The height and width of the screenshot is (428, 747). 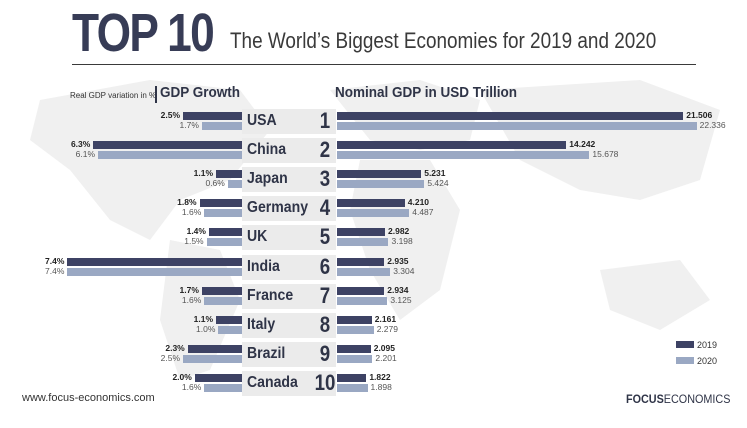 I want to click on gdp-label-2020-usa: 22.336, so click(x=712, y=125).